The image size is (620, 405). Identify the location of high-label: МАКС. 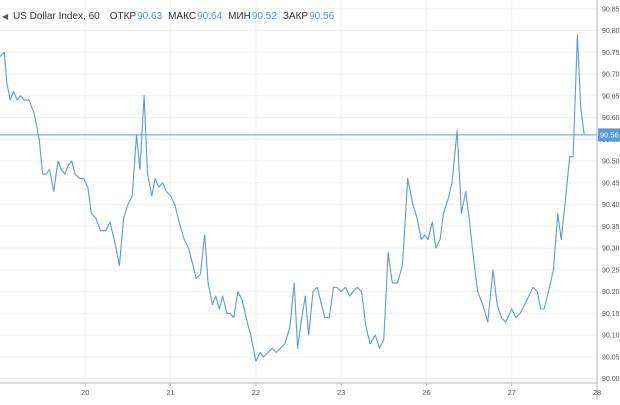
(182, 16).